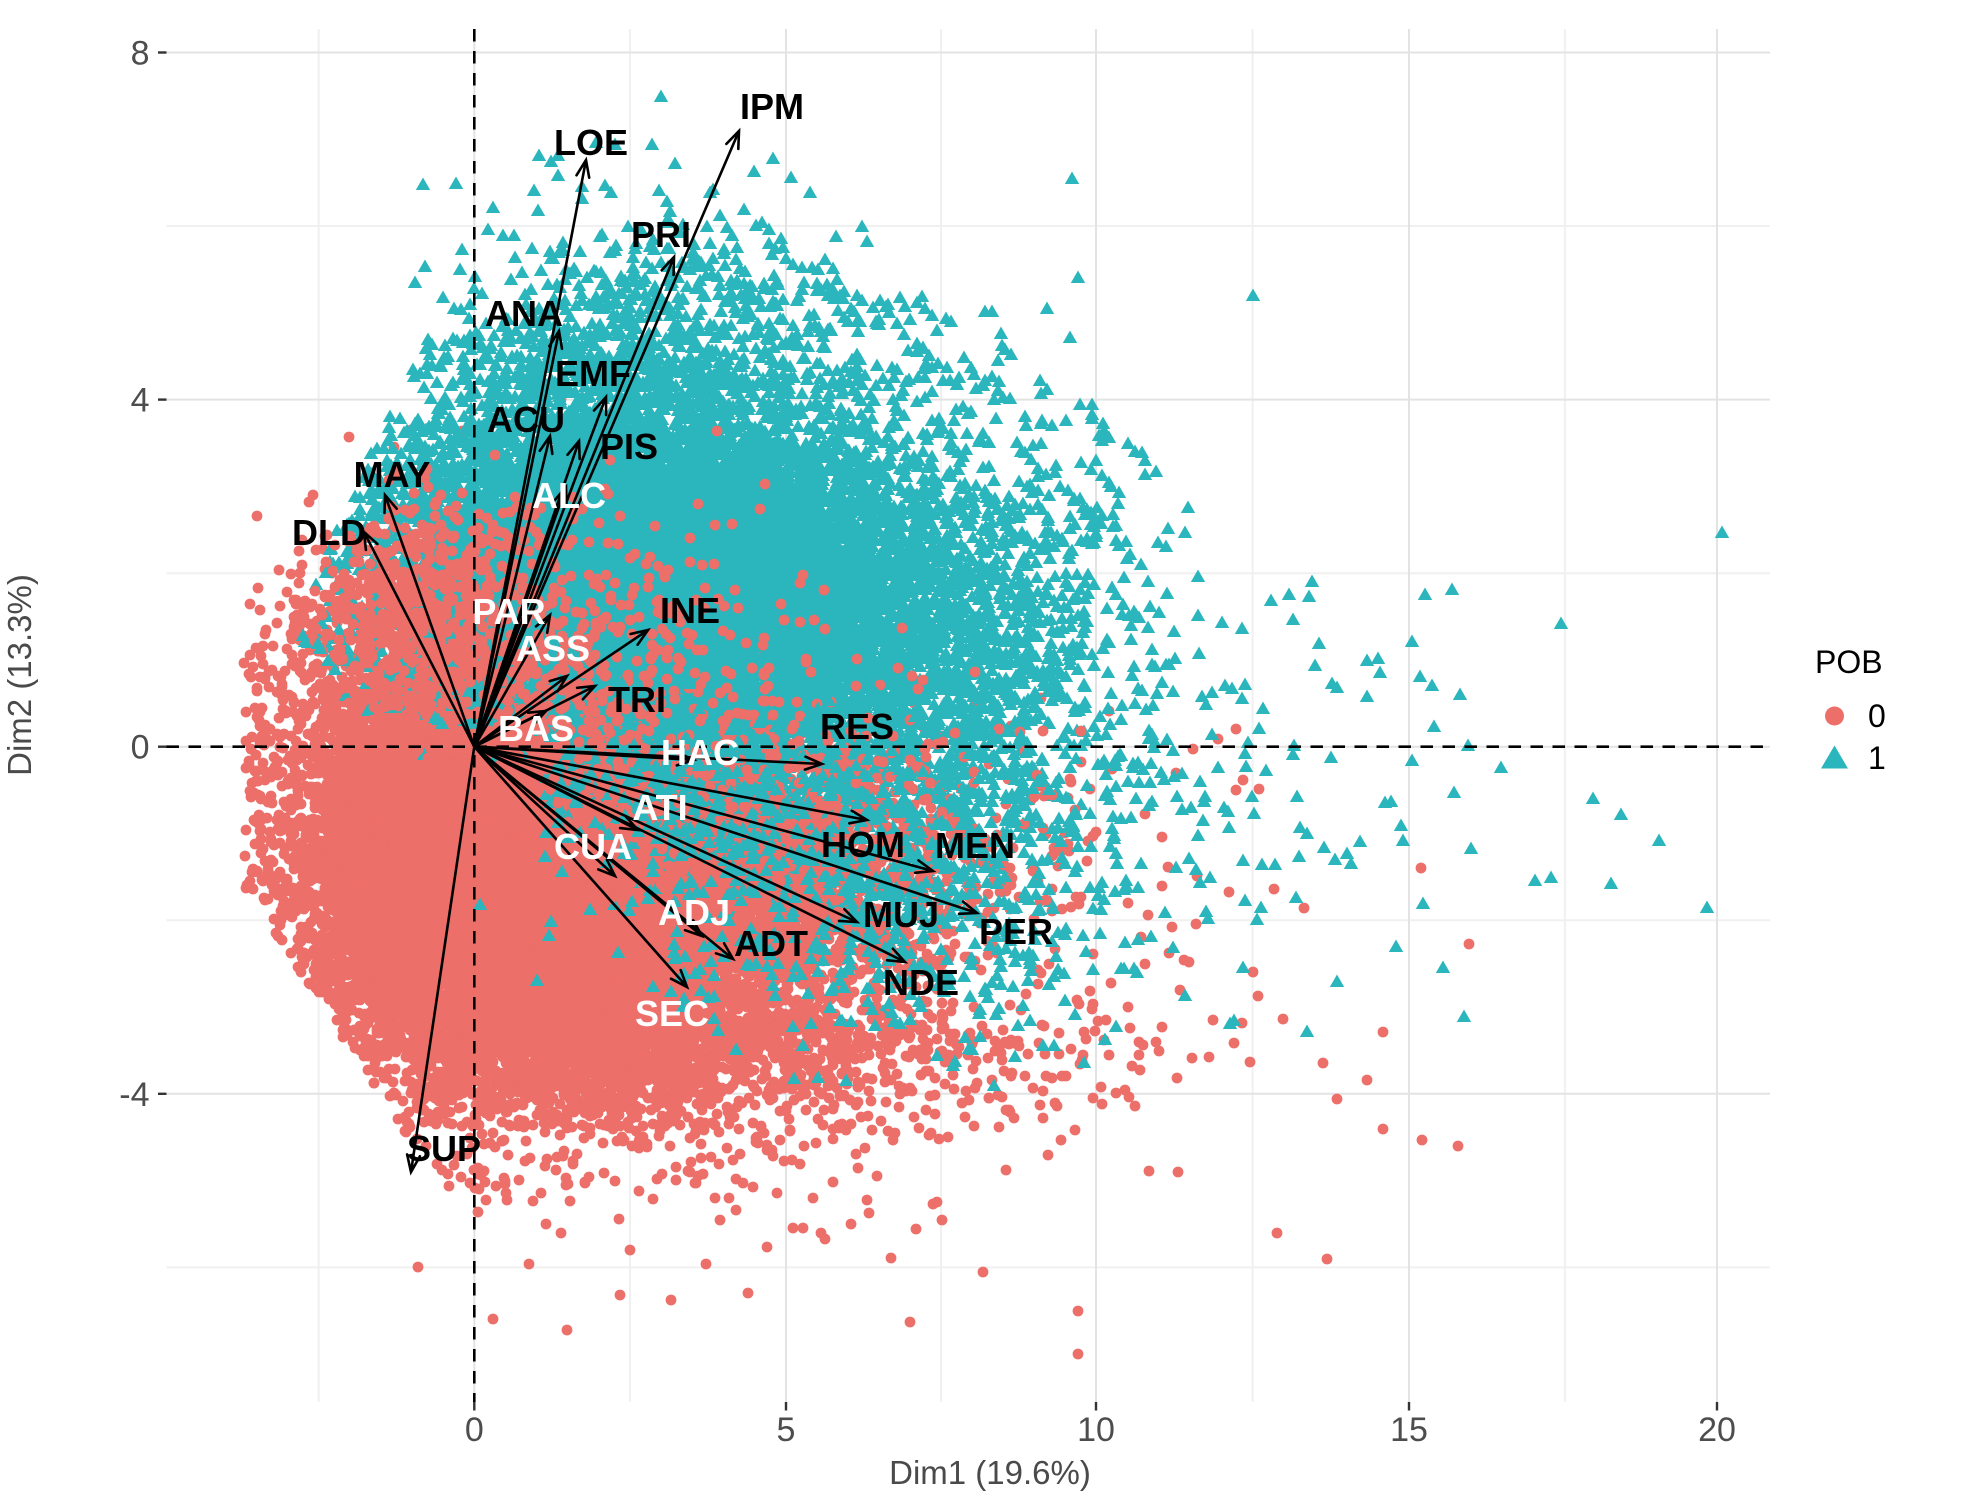 The width and height of the screenshot is (1970, 1508). I want to click on svg-text: ADJ, so click(694, 912).